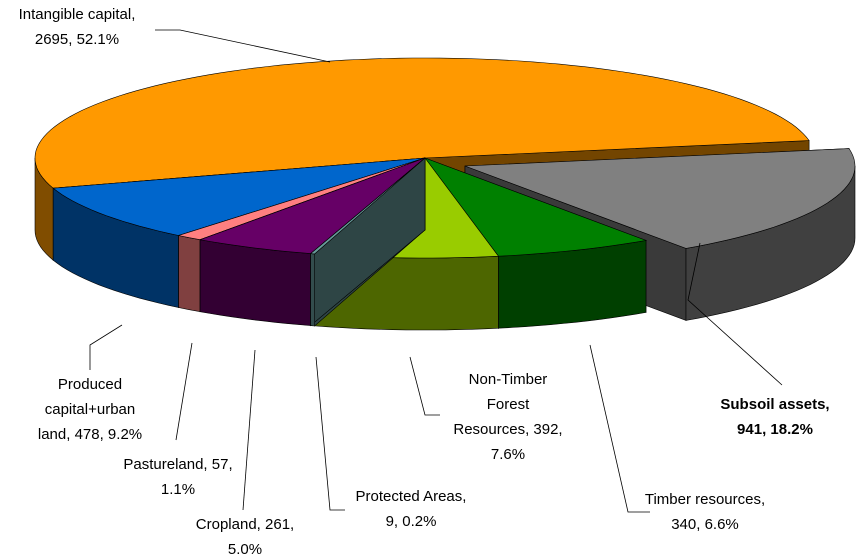 The height and width of the screenshot is (560, 858). Describe the element at coordinates (245, 524) in the screenshot. I see `data-label: Cropland, 261,` at that location.